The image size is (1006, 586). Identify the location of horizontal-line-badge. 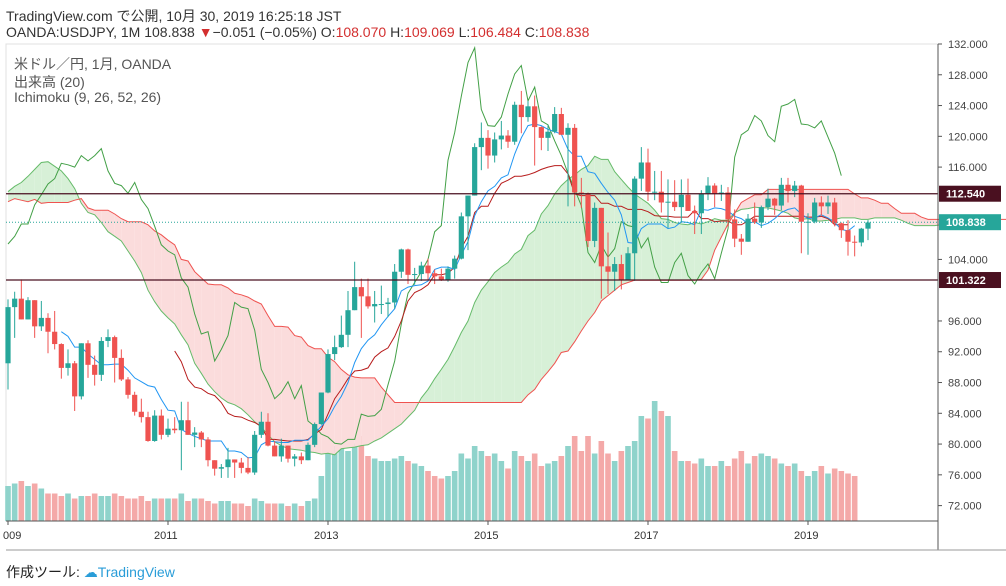
(970, 280).